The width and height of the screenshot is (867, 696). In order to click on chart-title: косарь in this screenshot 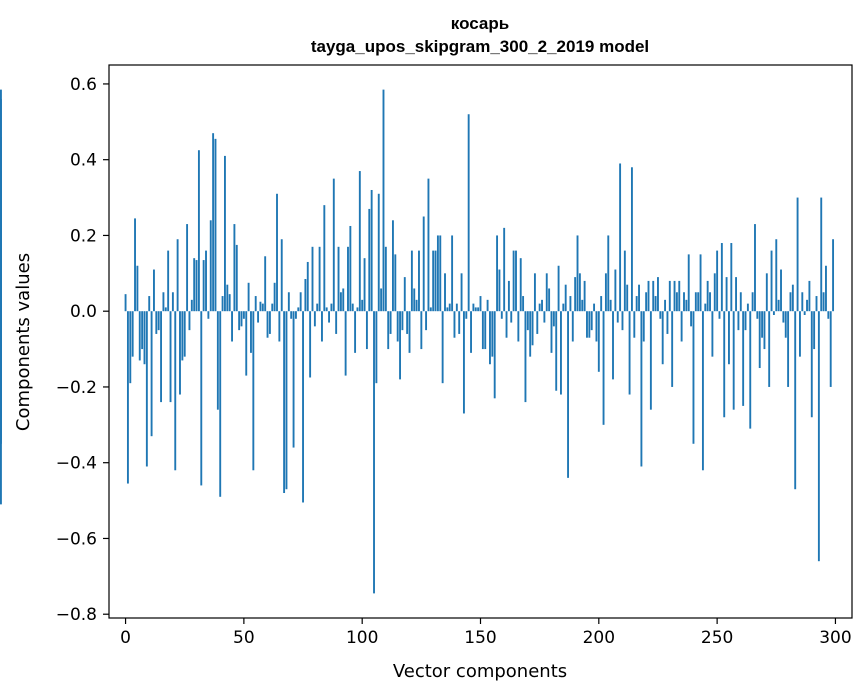, I will do `click(480, 23)`.